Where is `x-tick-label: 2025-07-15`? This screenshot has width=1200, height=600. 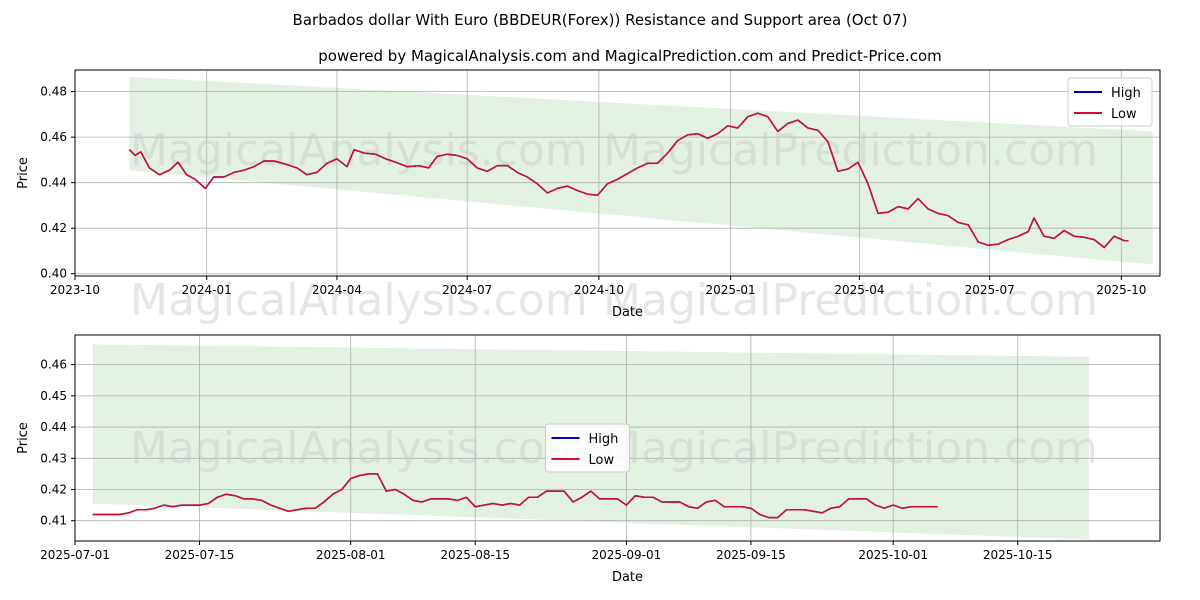 x-tick-label: 2025-07-15 is located at coordinates (200, 555).